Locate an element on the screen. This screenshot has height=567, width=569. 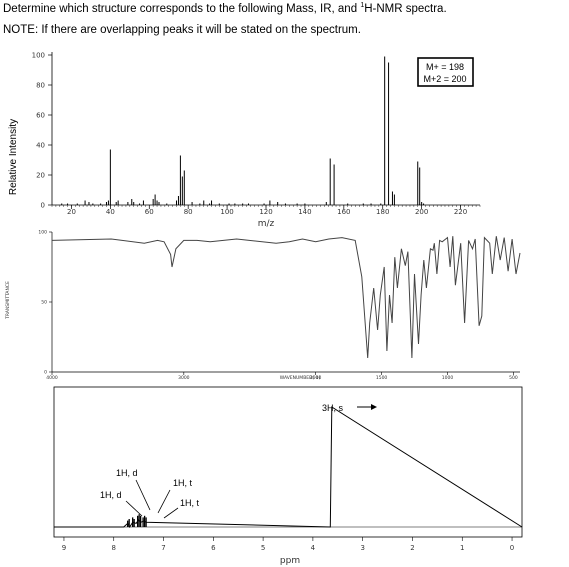
mass-y-tick-label: 40 is located at coordinates (40, 146).